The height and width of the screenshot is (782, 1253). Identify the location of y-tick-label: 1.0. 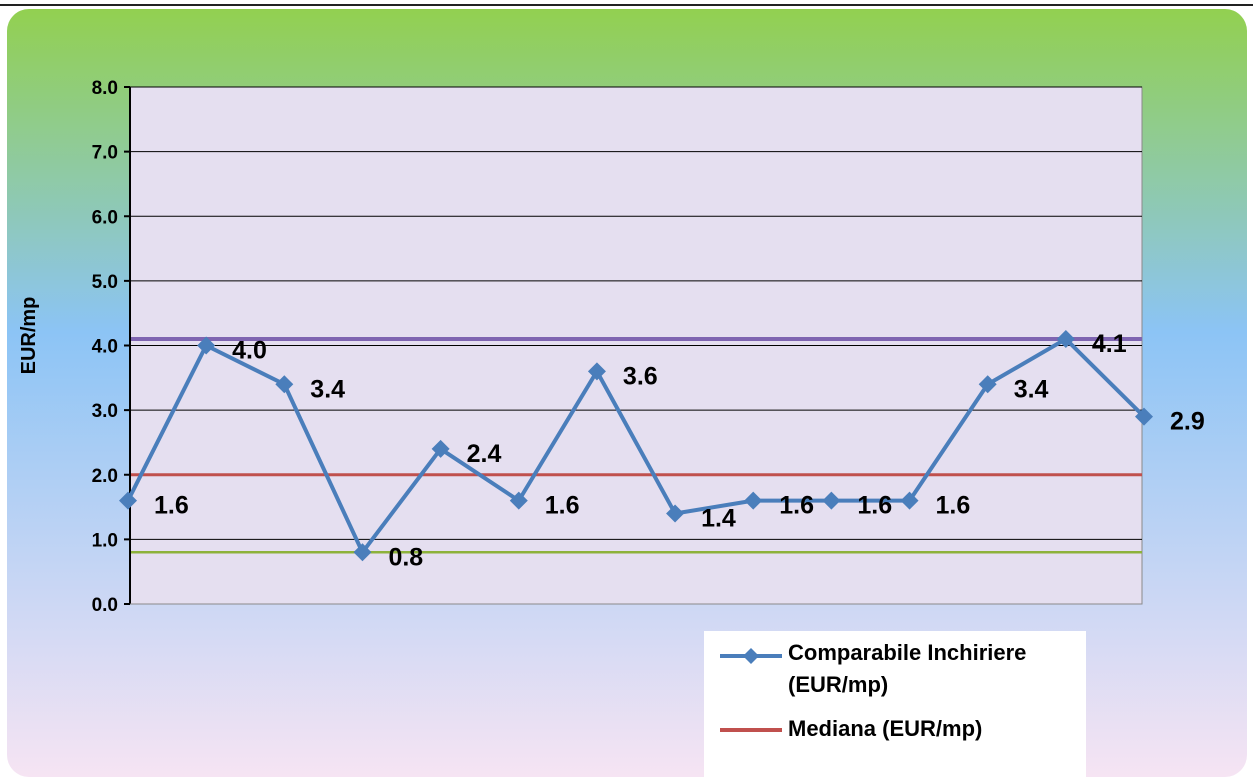
(105, 540).